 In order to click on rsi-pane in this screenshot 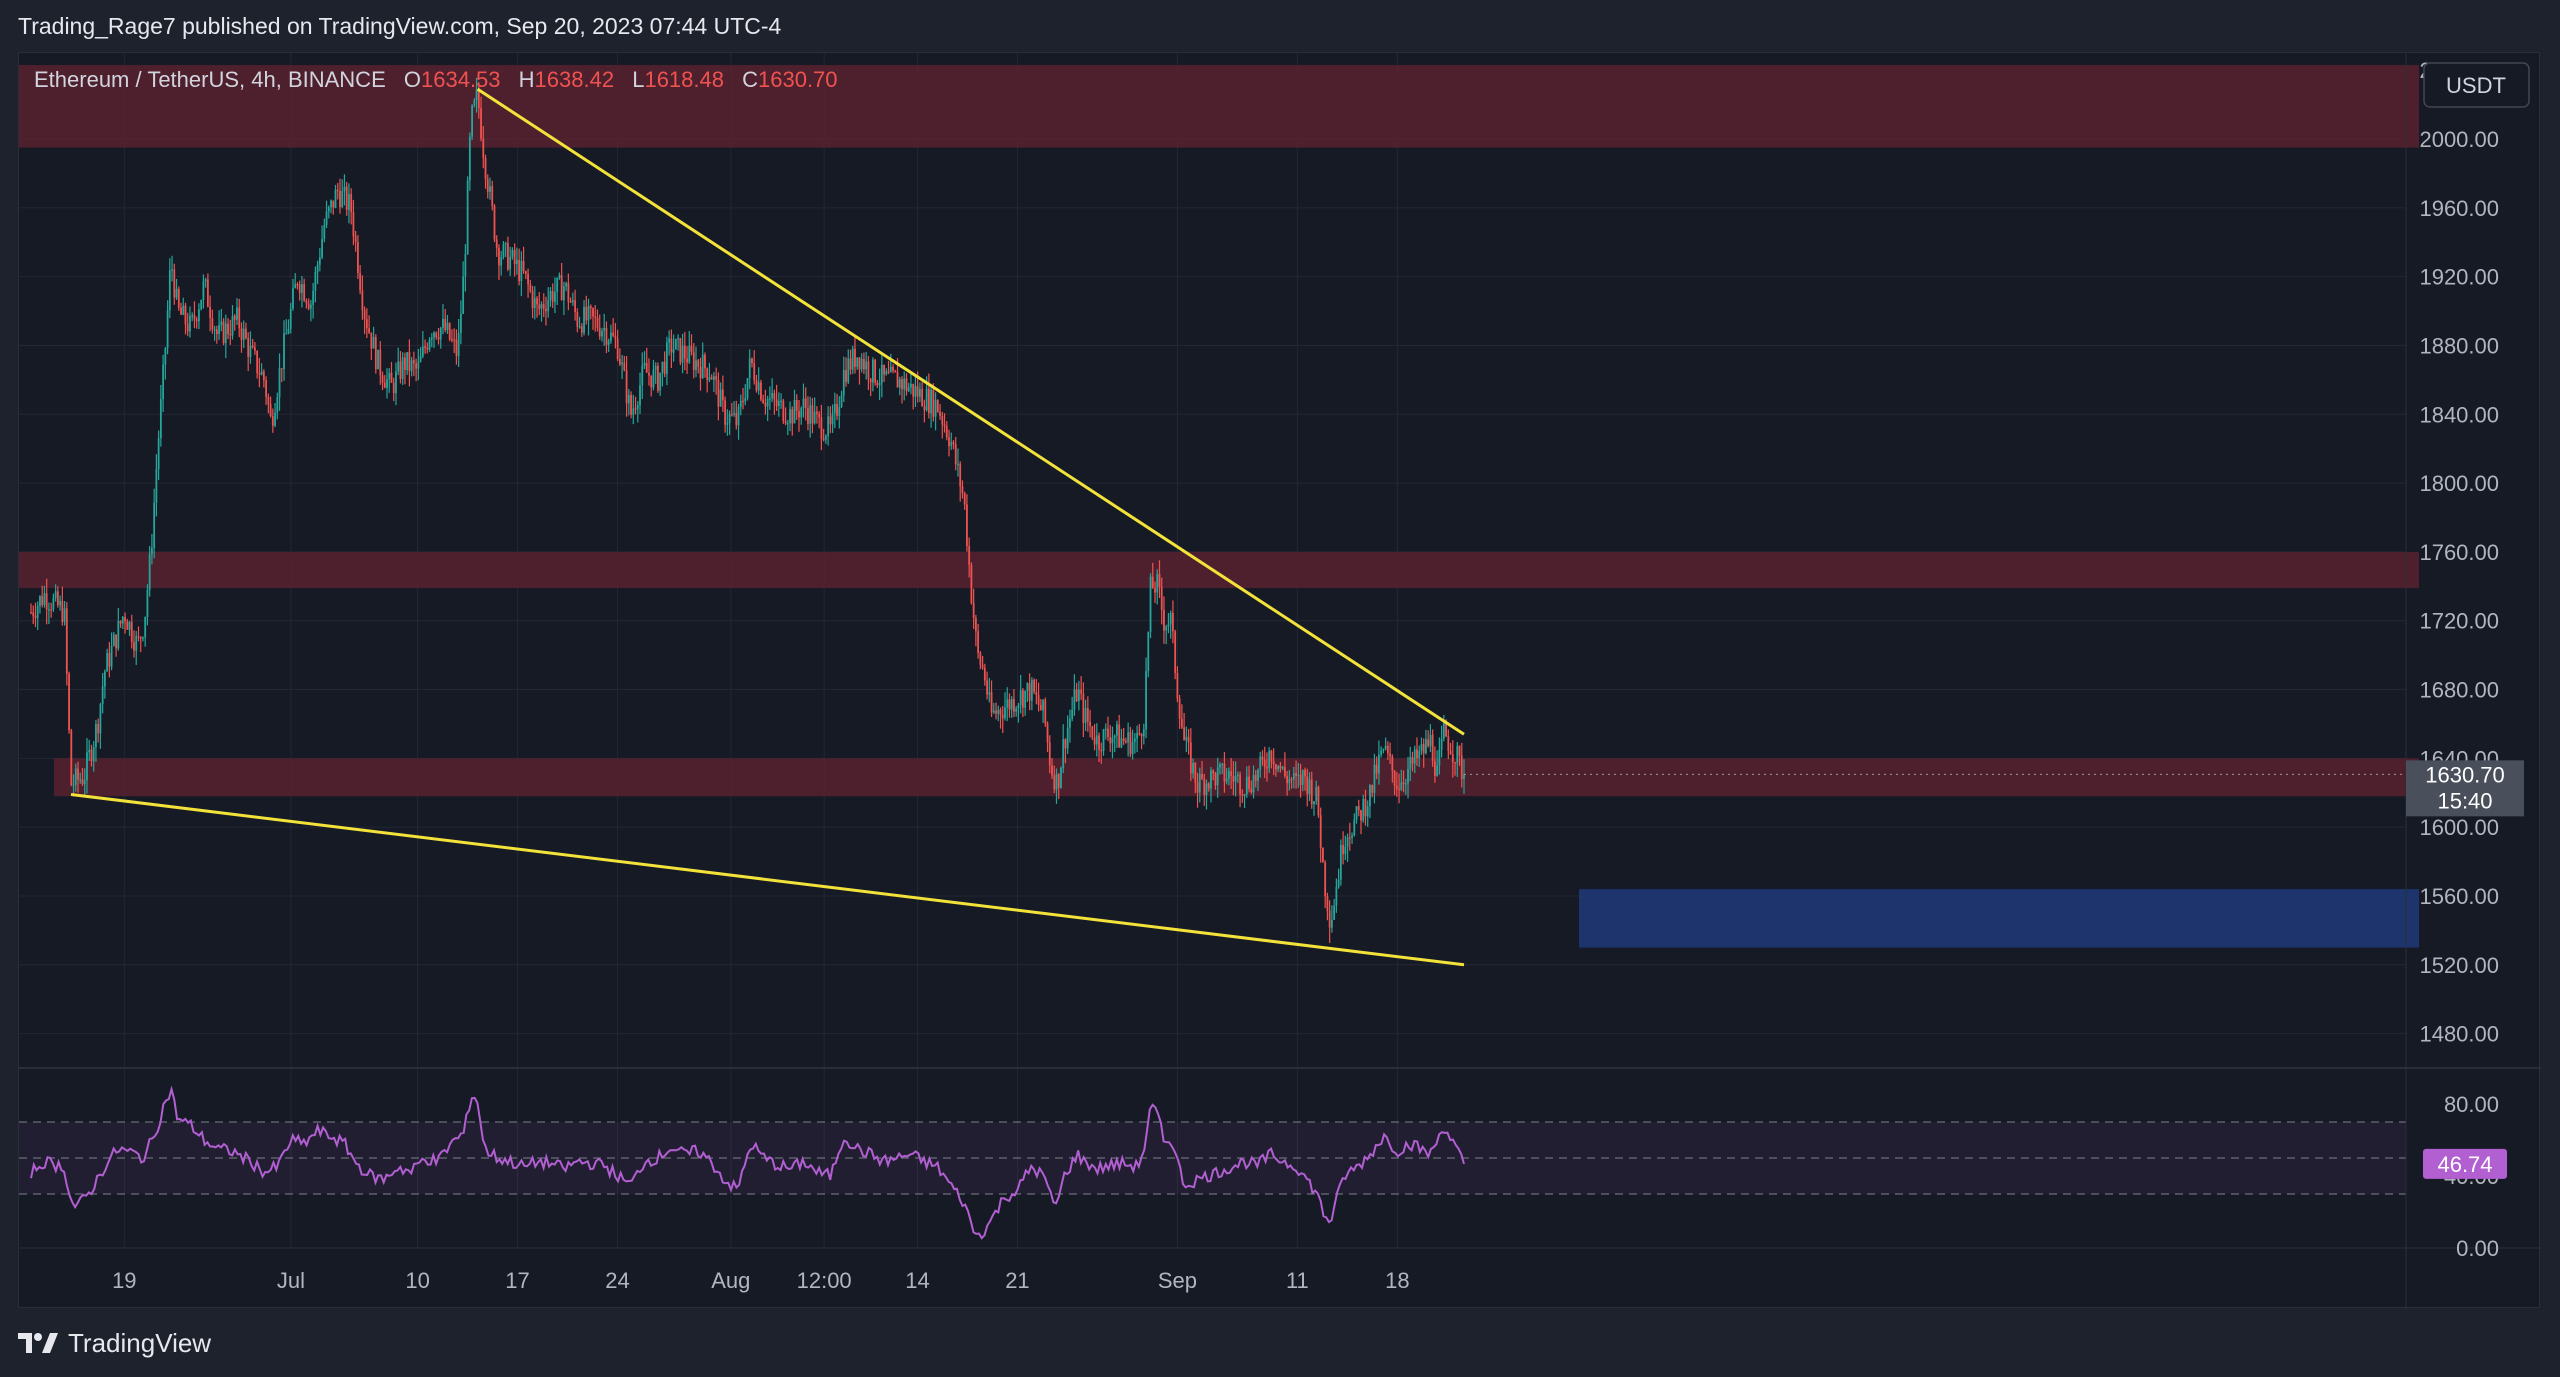, I will do `click(1212, 1162)`.